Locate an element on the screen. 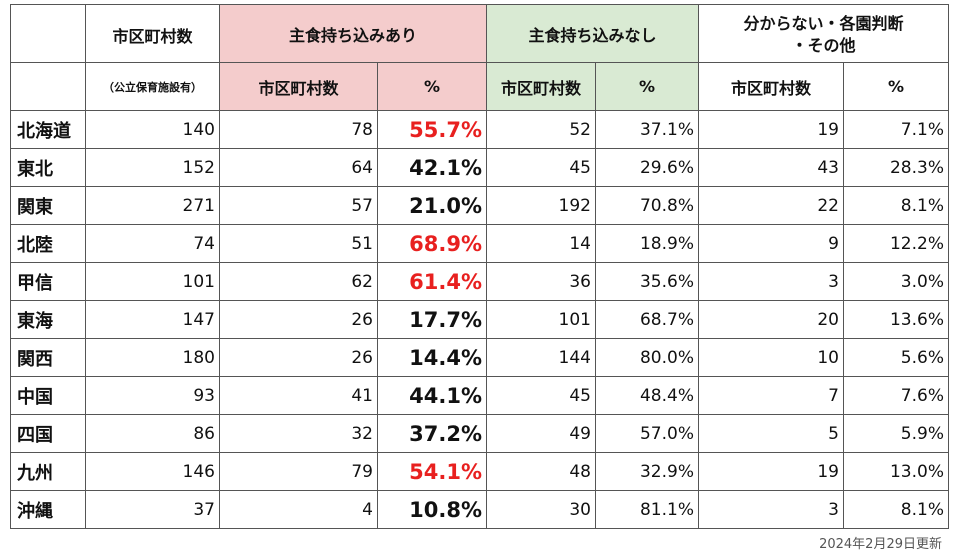 This screenshot has width=958, height=556. without-count-cell: 14 is located at coordinates (541, 243).